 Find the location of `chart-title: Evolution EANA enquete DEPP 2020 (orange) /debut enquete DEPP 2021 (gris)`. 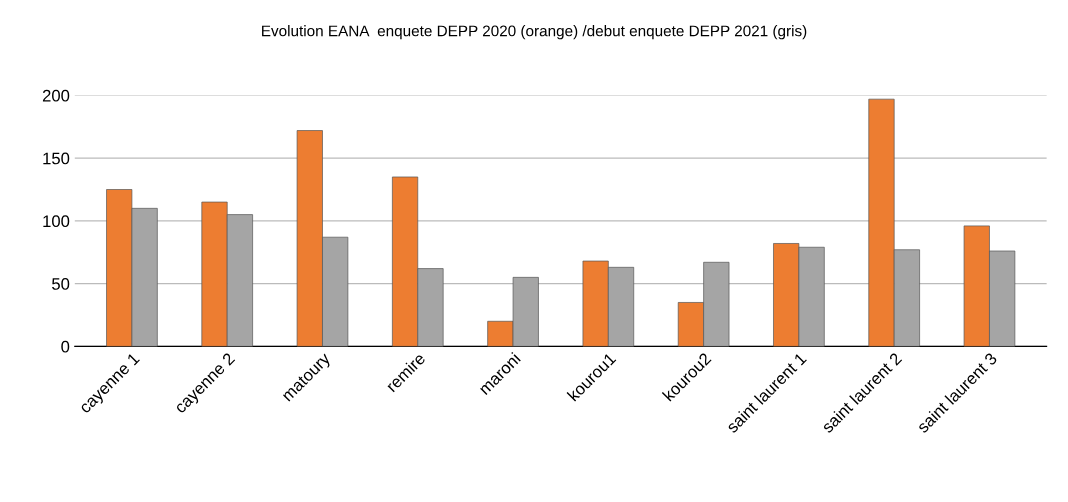

chart-title: Evolution EANA enquete DEPP 2020 (orange) /debut enquete DEPP 2021 (gris) is located at coordinates (534, 32).